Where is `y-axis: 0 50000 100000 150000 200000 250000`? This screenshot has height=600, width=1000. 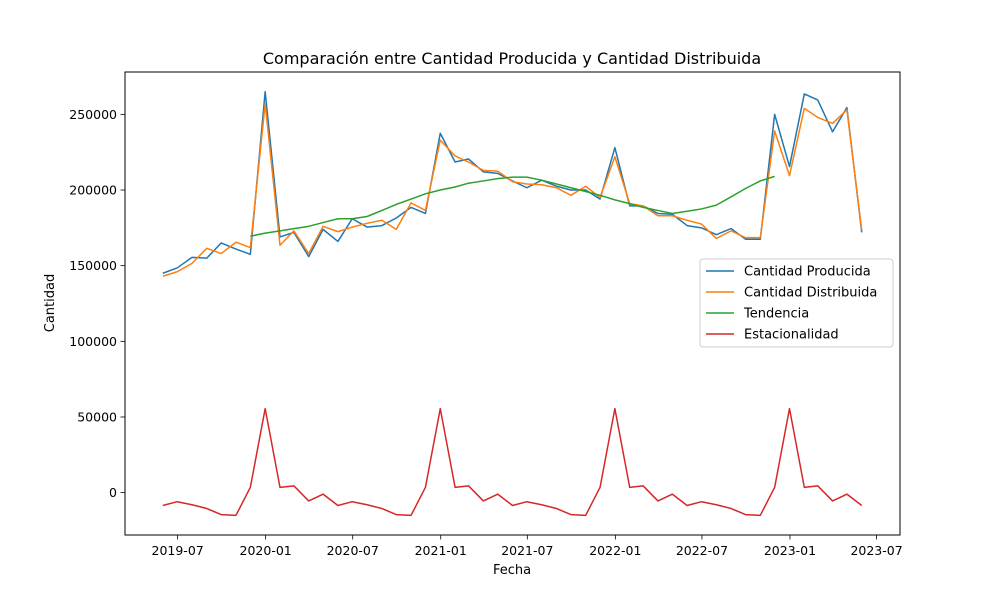
y-axis: 0 50000 100000 150000 200000 250000 is located at coordinates (97, 303).